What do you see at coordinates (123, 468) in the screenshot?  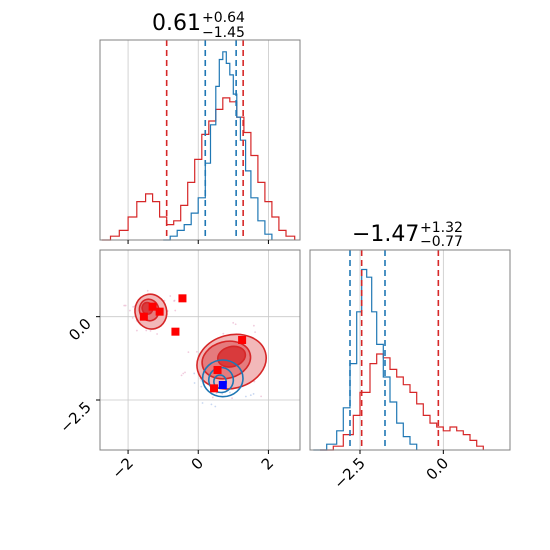 I see `x-tick-label-0: −2` at bounding box center [123, 468].